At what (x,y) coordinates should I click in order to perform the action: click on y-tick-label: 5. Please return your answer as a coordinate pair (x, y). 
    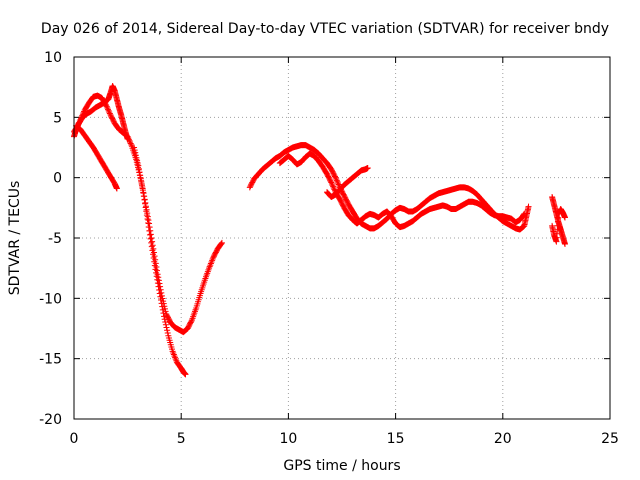
    Looking at the image, I should click on (57, 118).